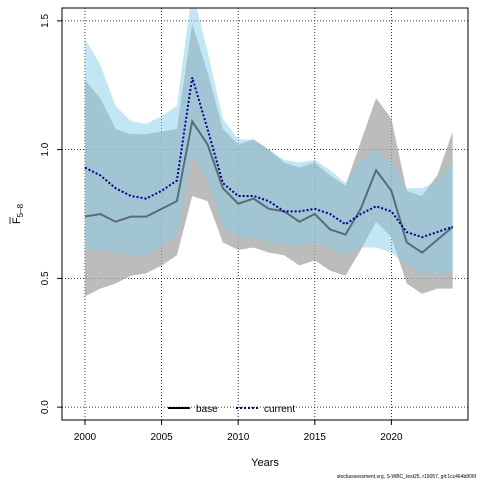 The height and width of the screenshot is (480, 480). What do you see at coordinates (45, 278) in the screenshot?
I see `y-tick-label: 0.5` at bounding box center [45, 278].